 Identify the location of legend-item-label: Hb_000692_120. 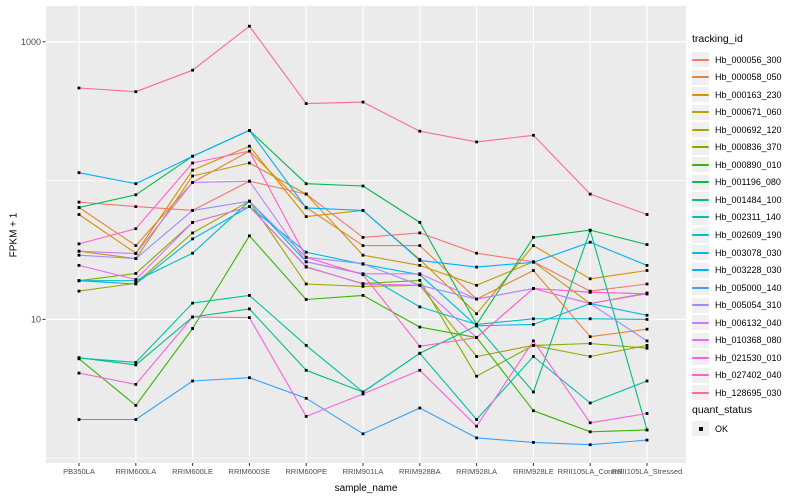
(748, 129).